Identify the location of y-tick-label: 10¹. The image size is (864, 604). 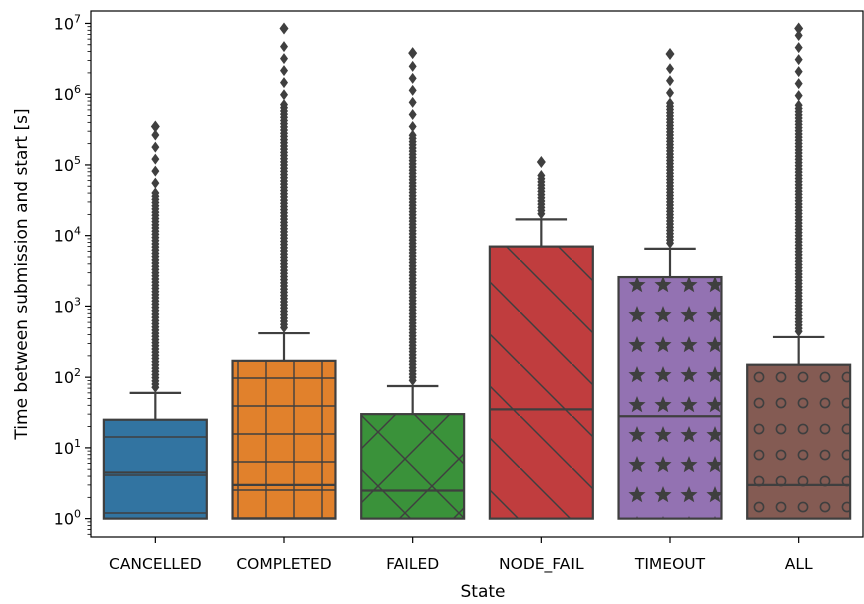
(67, 447).